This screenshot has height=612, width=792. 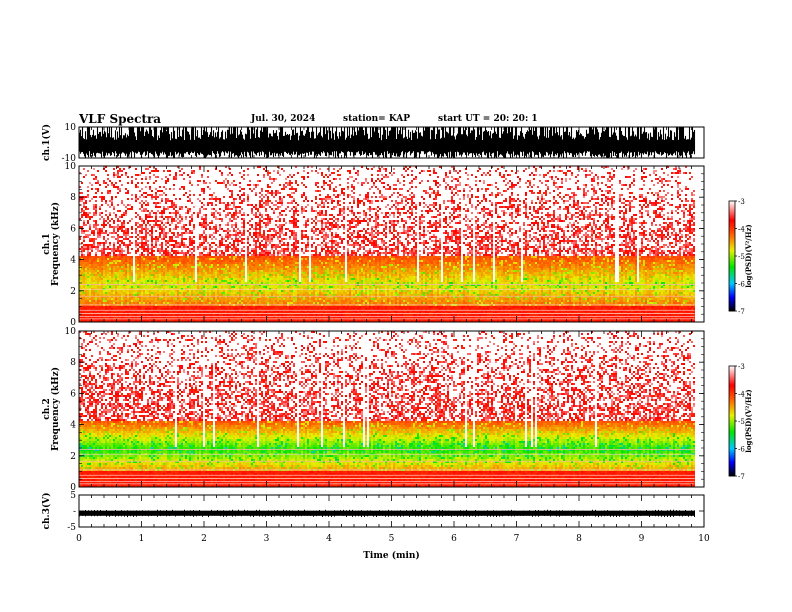 I want to click on ch1-waveform-ytick-label: 10, so click(x=71, y=128).